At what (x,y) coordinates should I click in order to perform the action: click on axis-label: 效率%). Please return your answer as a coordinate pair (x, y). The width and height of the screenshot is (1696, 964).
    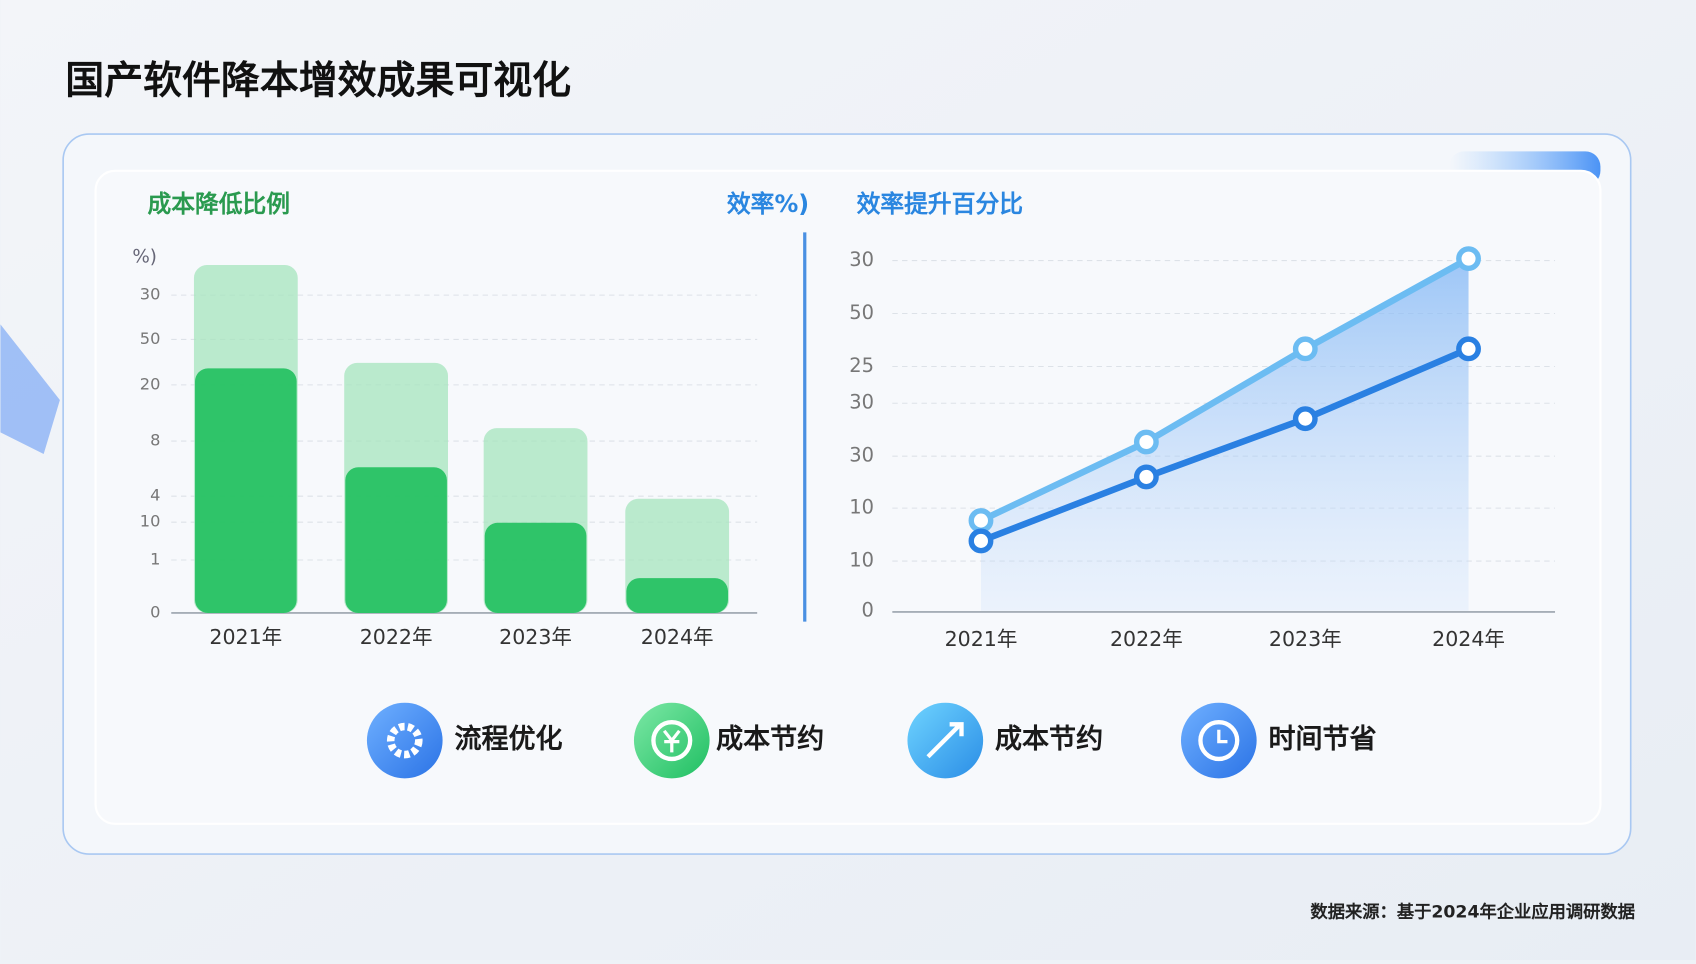
    Looking at the image, I should click on (768, 204).